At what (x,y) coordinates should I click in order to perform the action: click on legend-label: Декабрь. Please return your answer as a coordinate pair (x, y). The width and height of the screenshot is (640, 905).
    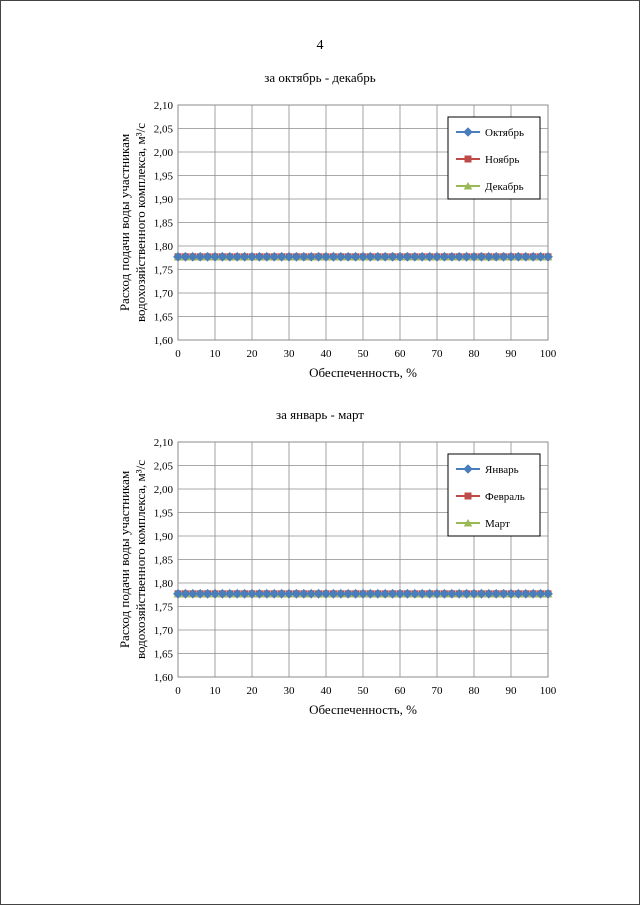
    Looking at the image, I should click on (504, 187).